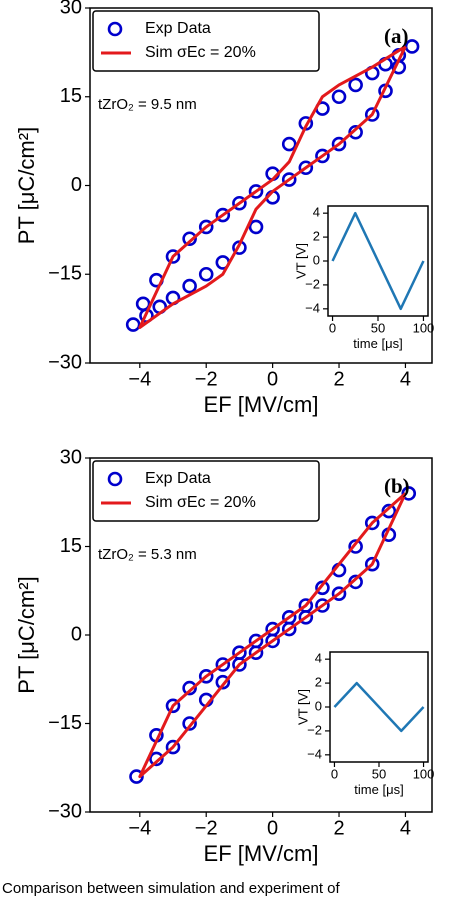 The height and width of the screenshot is (898, 474). Describe the element at coordinates (206, 41) in the screenshot. I see `legend-box` at that location.